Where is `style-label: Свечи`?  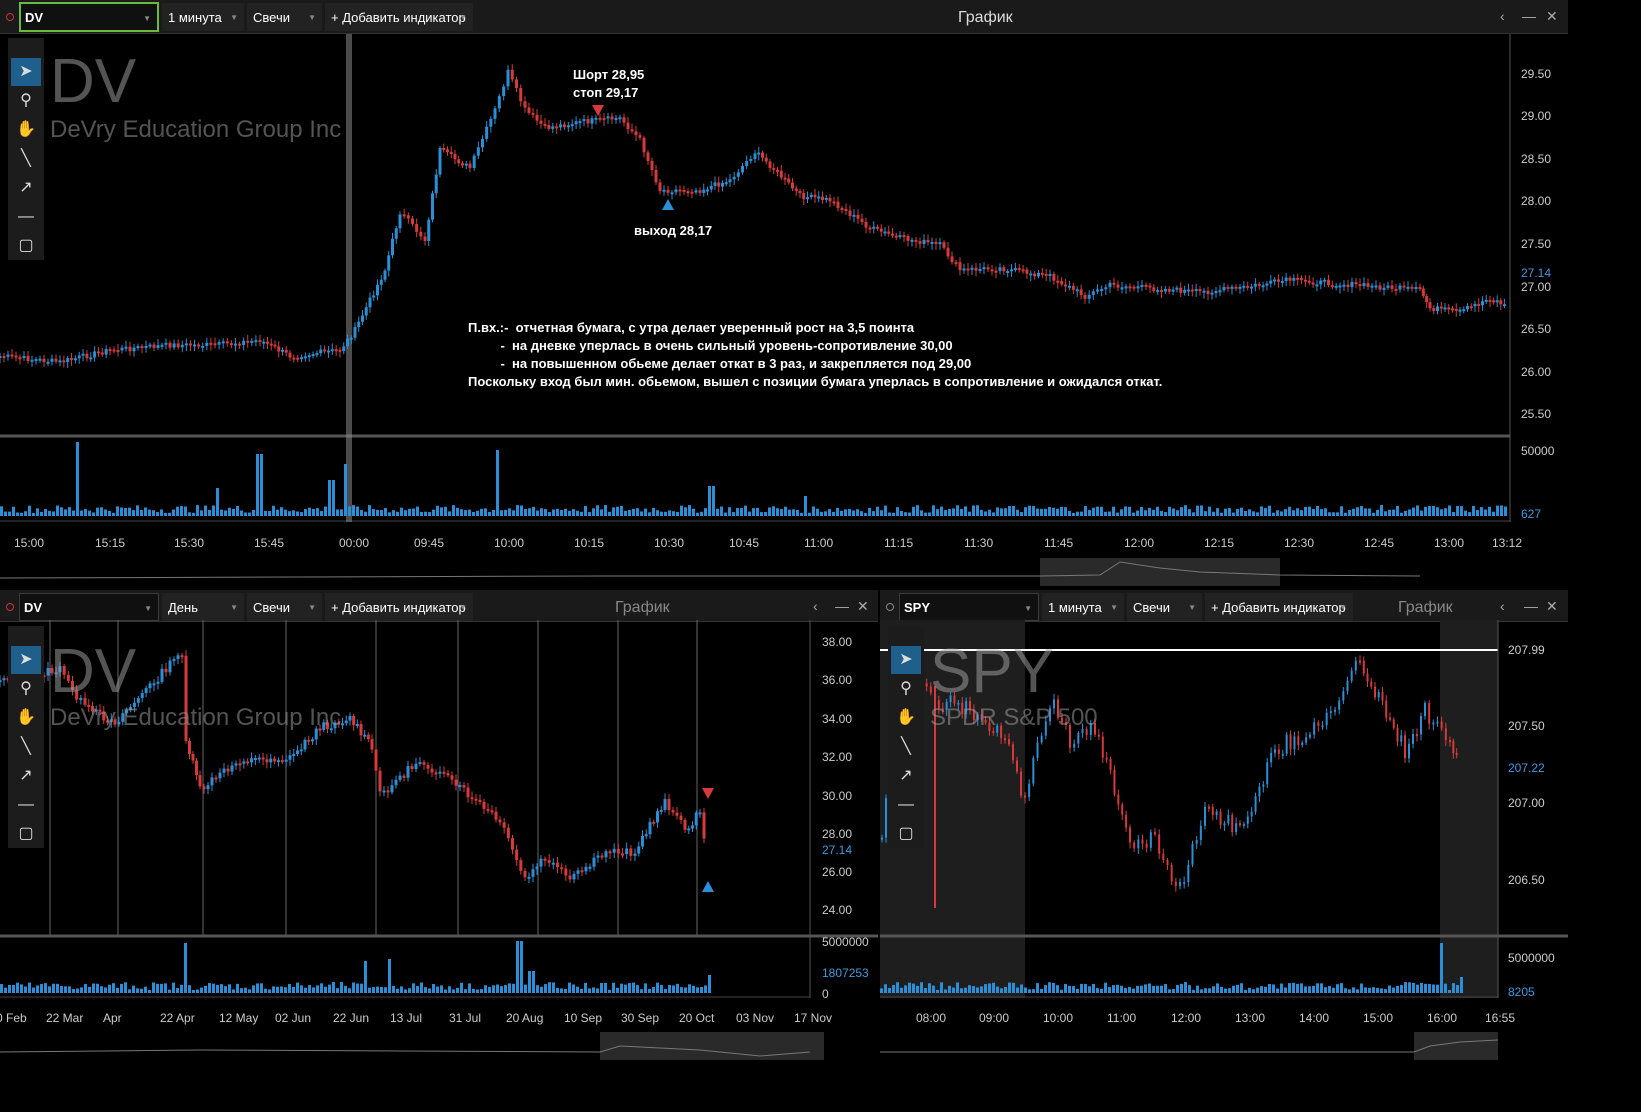 style-label: Свечи is located at coordinates (1151, 607).